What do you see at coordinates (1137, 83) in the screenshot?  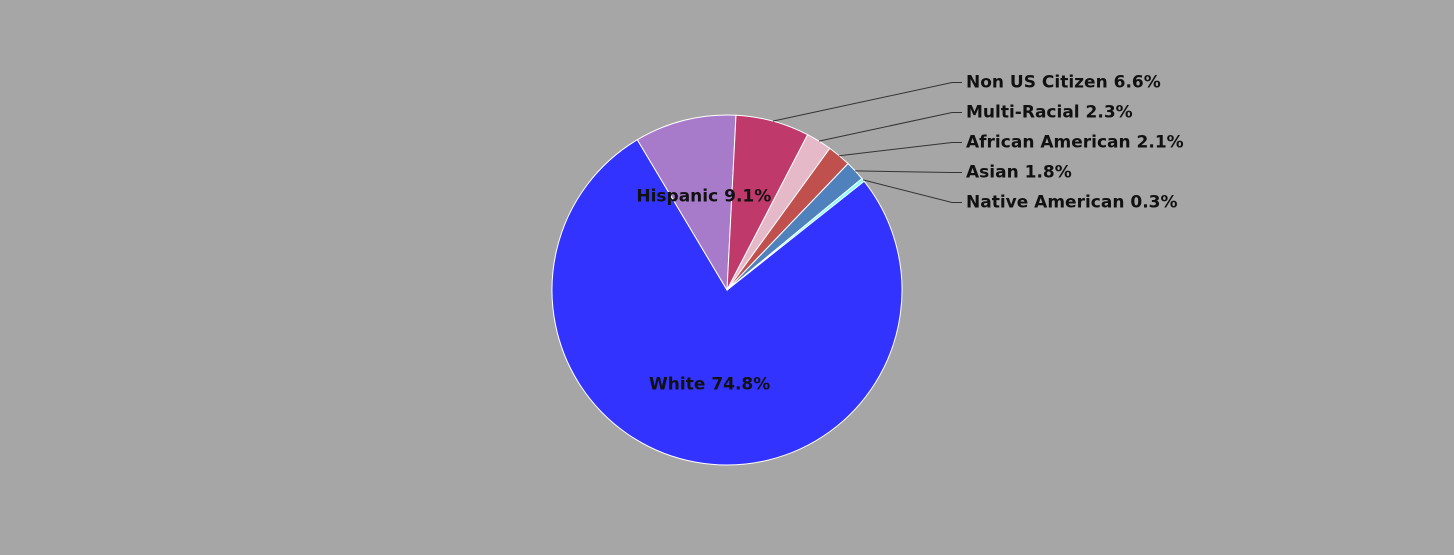 I see `value-label: 6.6%` at bounding box center [1137, 83].